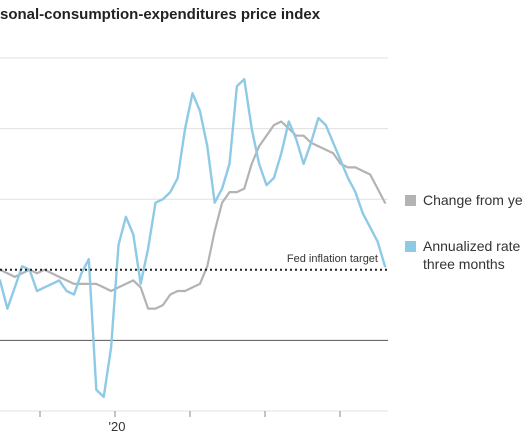  What do you see at coordinates (194, 262) in the screenshot?
I see `annotations: Fed inflation target` at bounding box center [194, 262].